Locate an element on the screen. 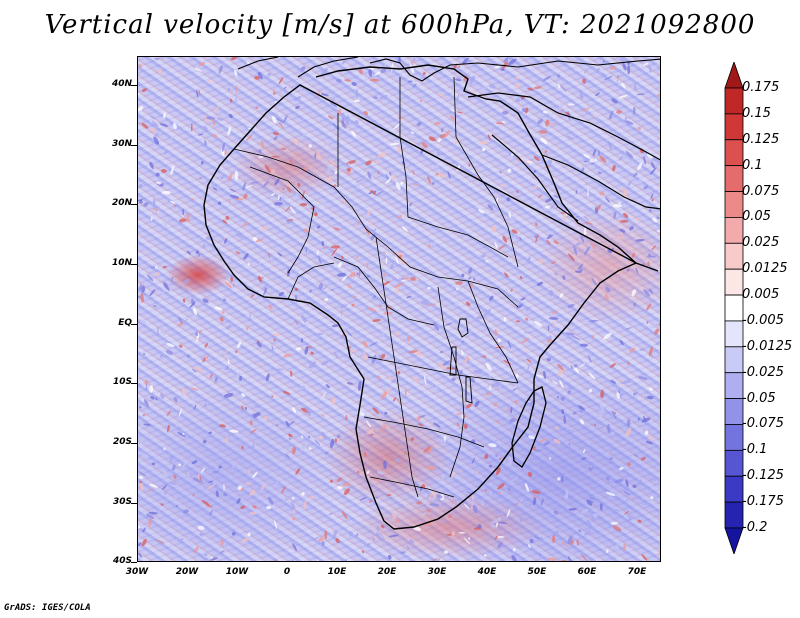 This screenshot has height=618, width=800. lat-label-10s: 10S is located at coordinates (122, 382).